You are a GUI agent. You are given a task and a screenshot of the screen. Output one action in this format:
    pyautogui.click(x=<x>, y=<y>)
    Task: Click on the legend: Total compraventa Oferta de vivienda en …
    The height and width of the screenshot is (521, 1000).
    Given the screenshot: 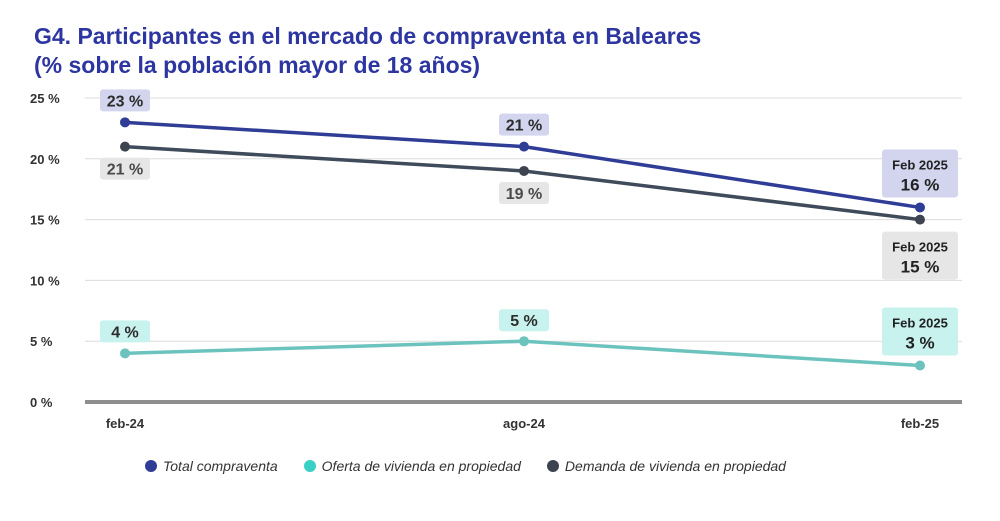 What is the action you would take?
    pyautogui.click(x=478, y=466)
    